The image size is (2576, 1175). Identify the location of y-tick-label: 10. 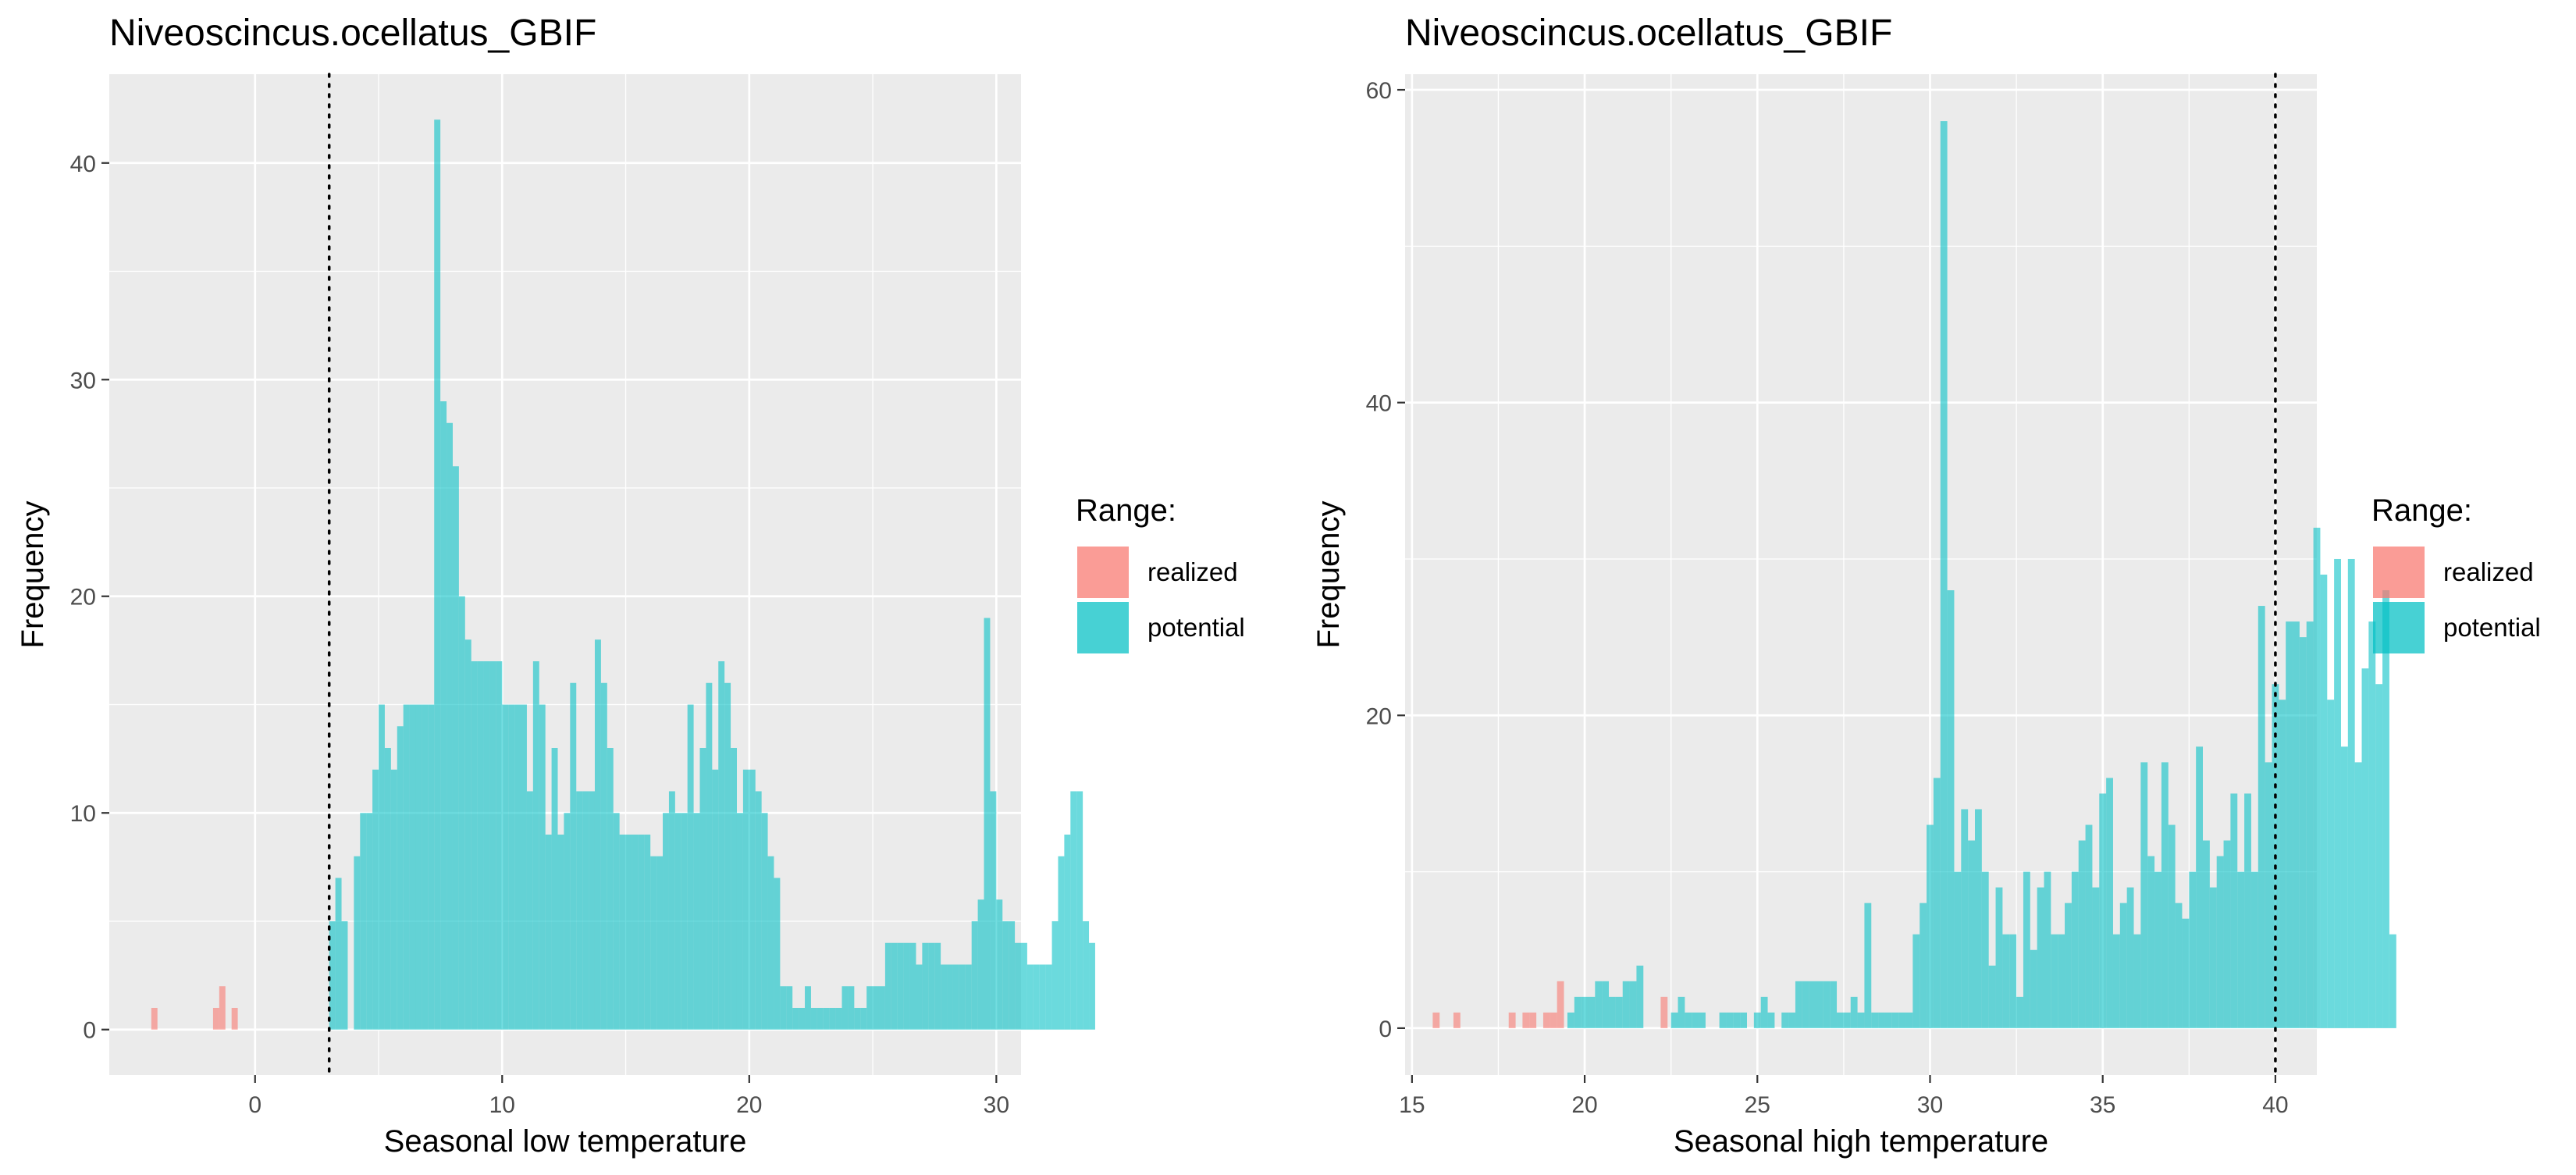
(83, 814).